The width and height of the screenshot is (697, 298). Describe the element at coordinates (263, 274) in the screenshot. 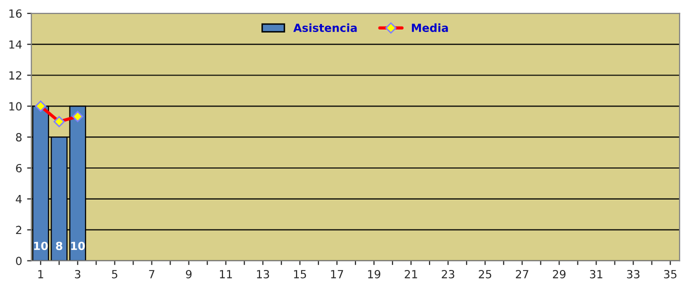

I see `x-tick-label: 13` at that location.